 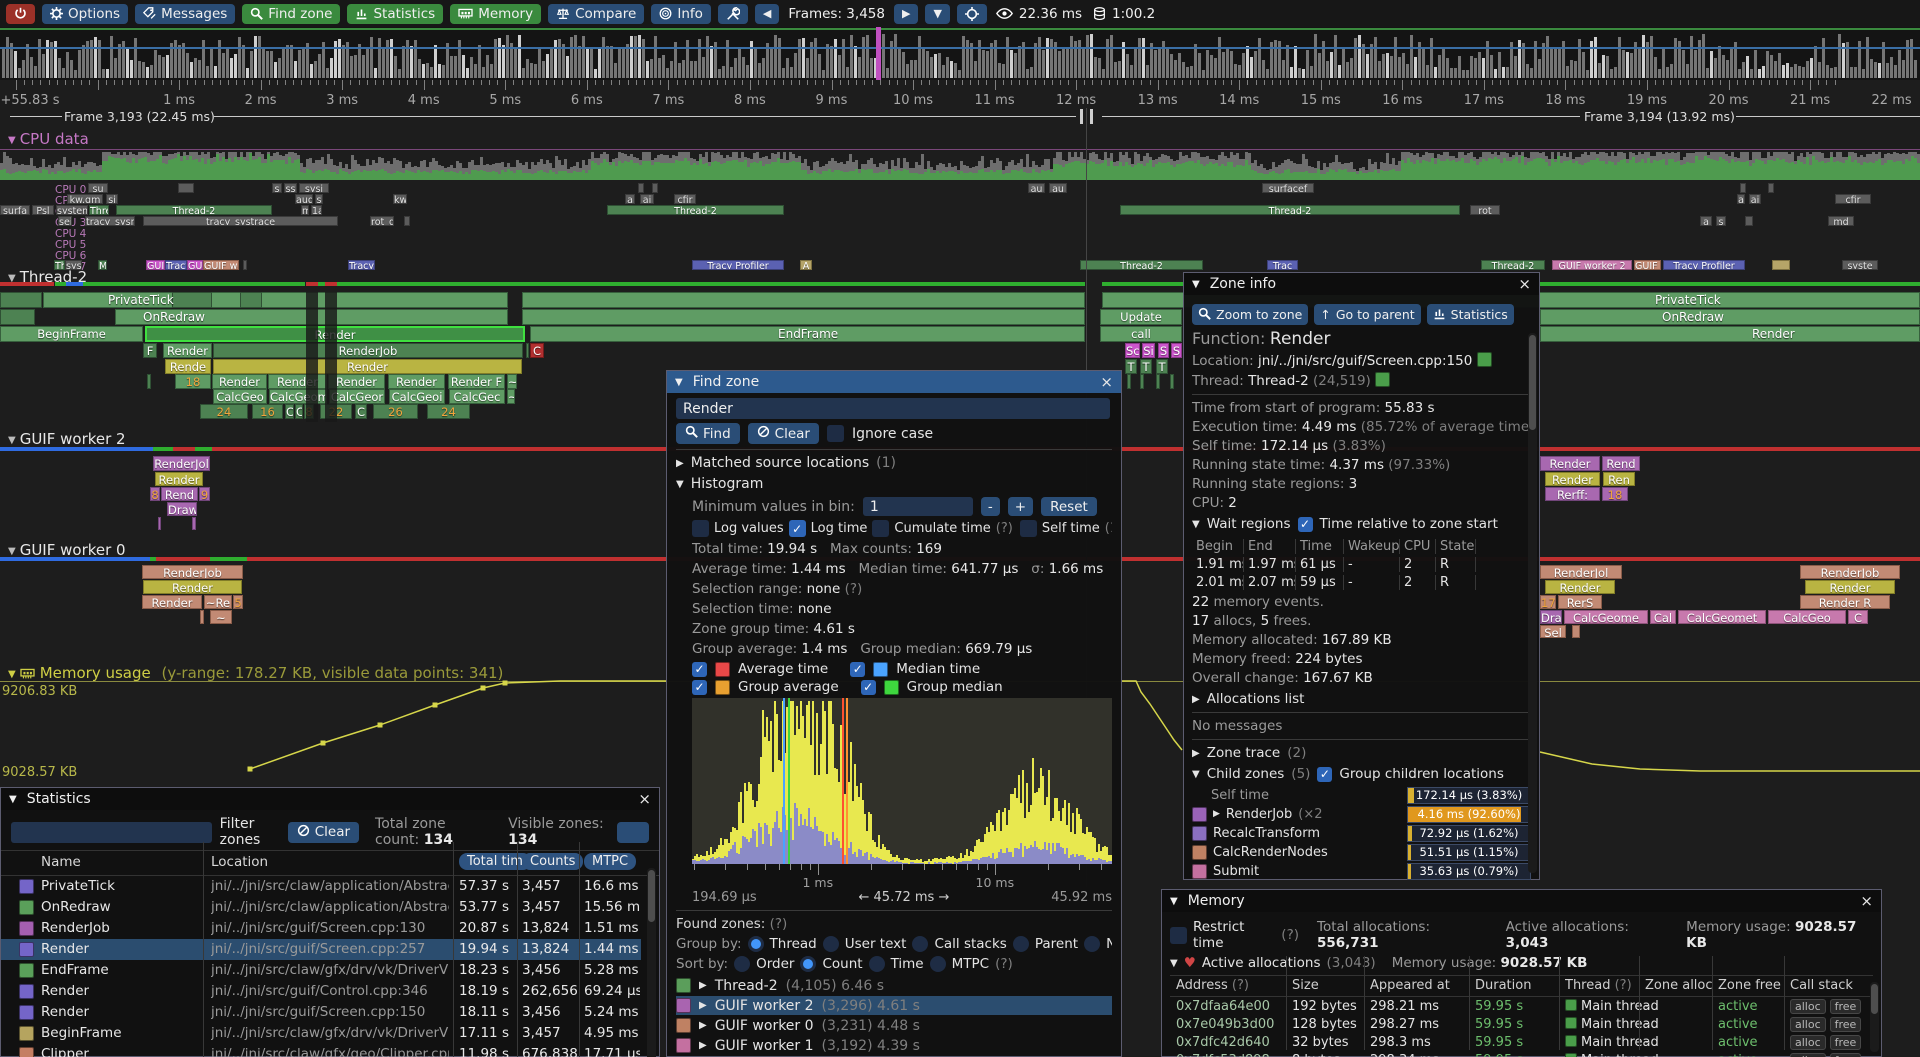 I want to click on zone-info-titlebar: ▼ Zone info ×, so click(x=1361, y=284).